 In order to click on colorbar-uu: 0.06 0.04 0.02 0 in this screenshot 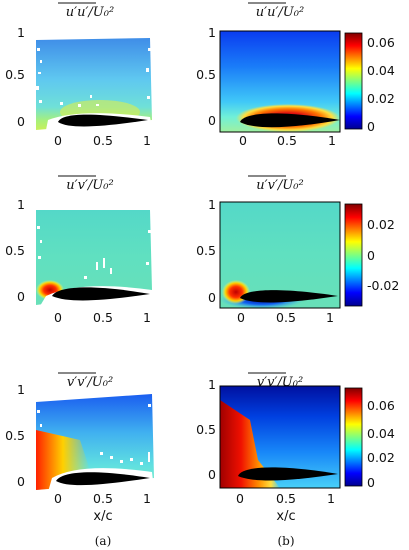, I will do `click(369, 83)`.